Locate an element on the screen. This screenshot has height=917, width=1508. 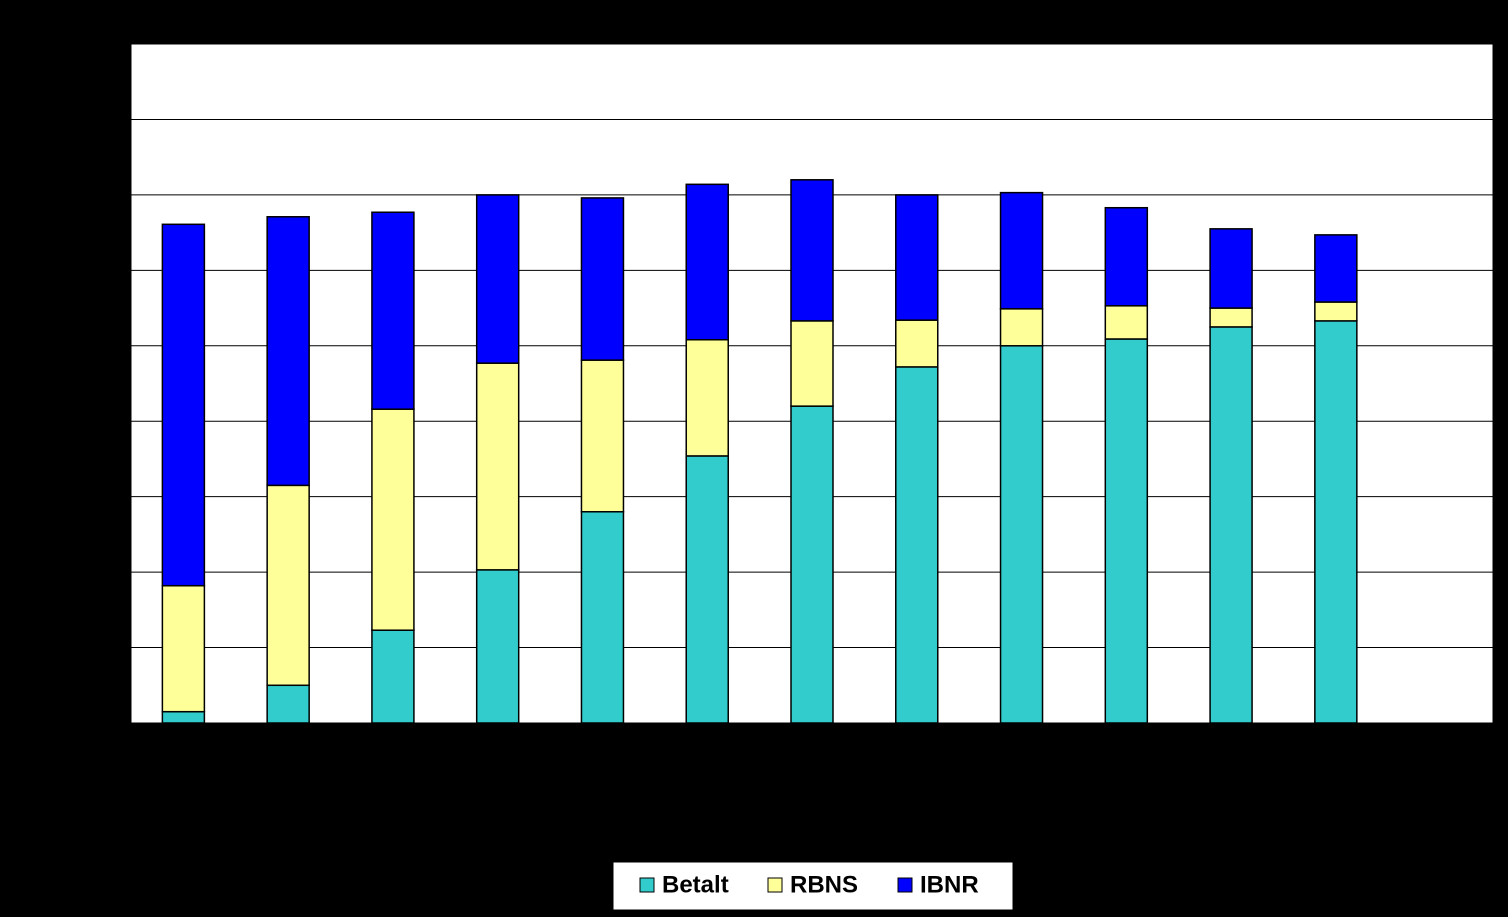
legend-label: Betalt is located at coordinates (695, 884).